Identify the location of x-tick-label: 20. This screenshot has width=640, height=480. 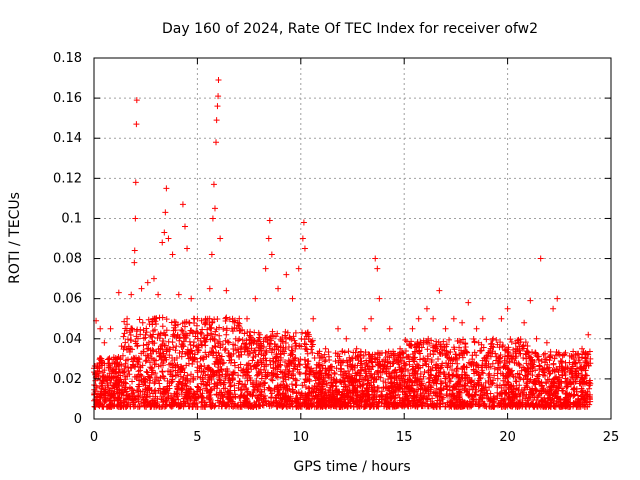
(507, 437).